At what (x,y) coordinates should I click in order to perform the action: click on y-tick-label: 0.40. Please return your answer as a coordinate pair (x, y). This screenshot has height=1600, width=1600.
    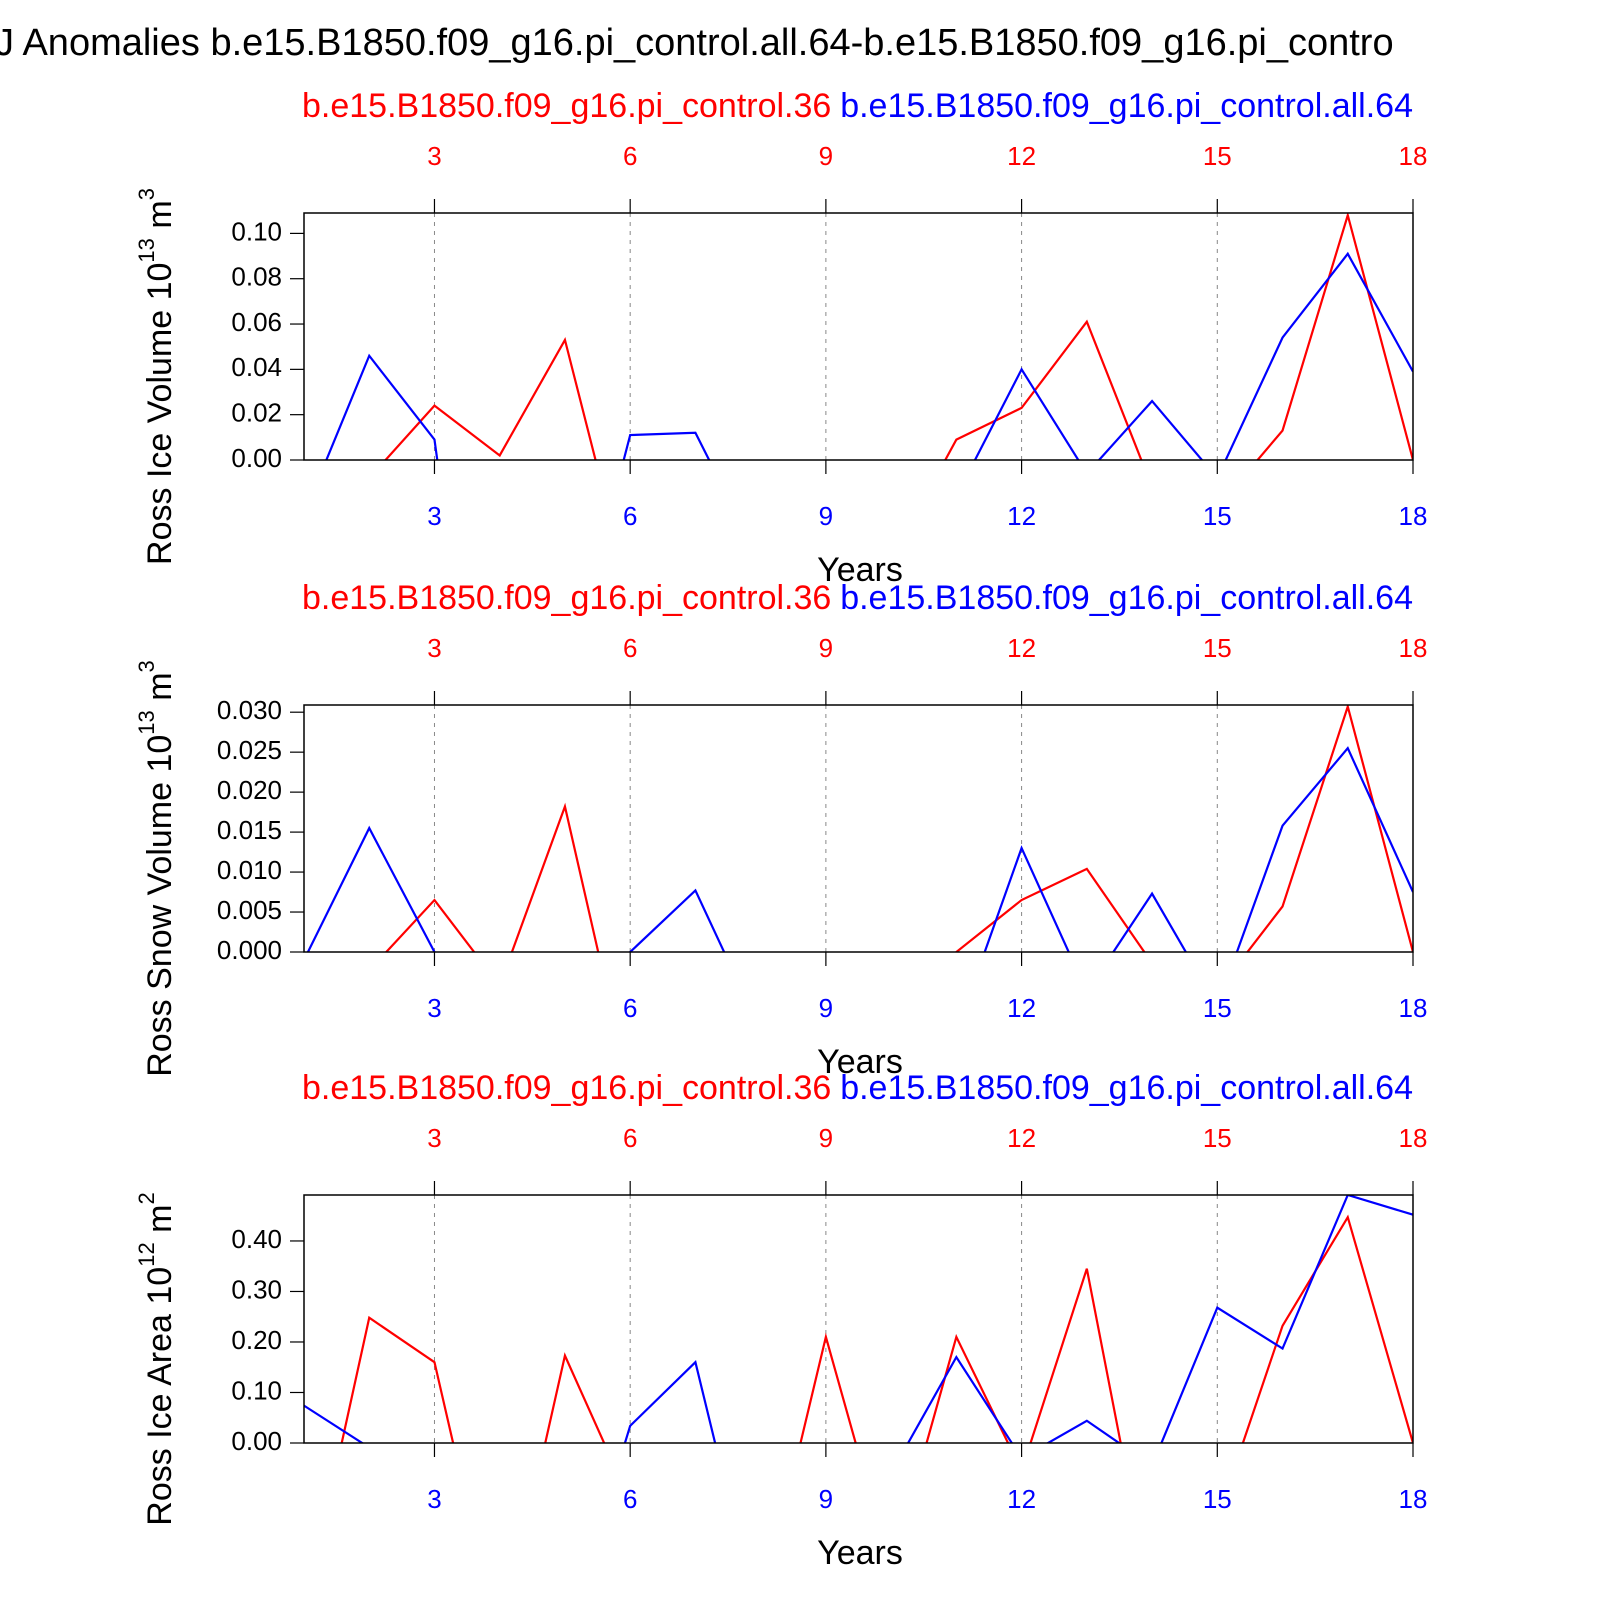
    Looking at the image, I should click on (256, 1239).